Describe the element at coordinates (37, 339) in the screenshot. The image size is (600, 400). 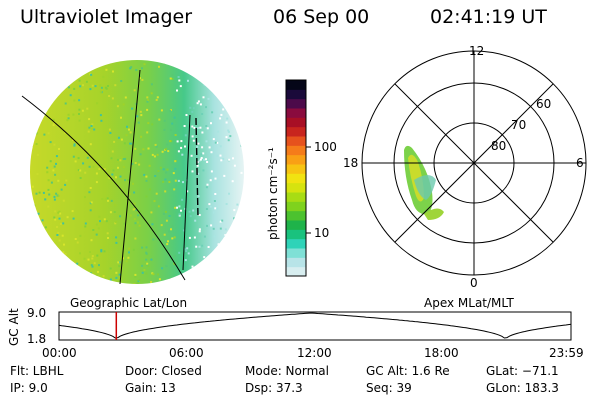
I see `altitude-ytick: 1.8` at that location.